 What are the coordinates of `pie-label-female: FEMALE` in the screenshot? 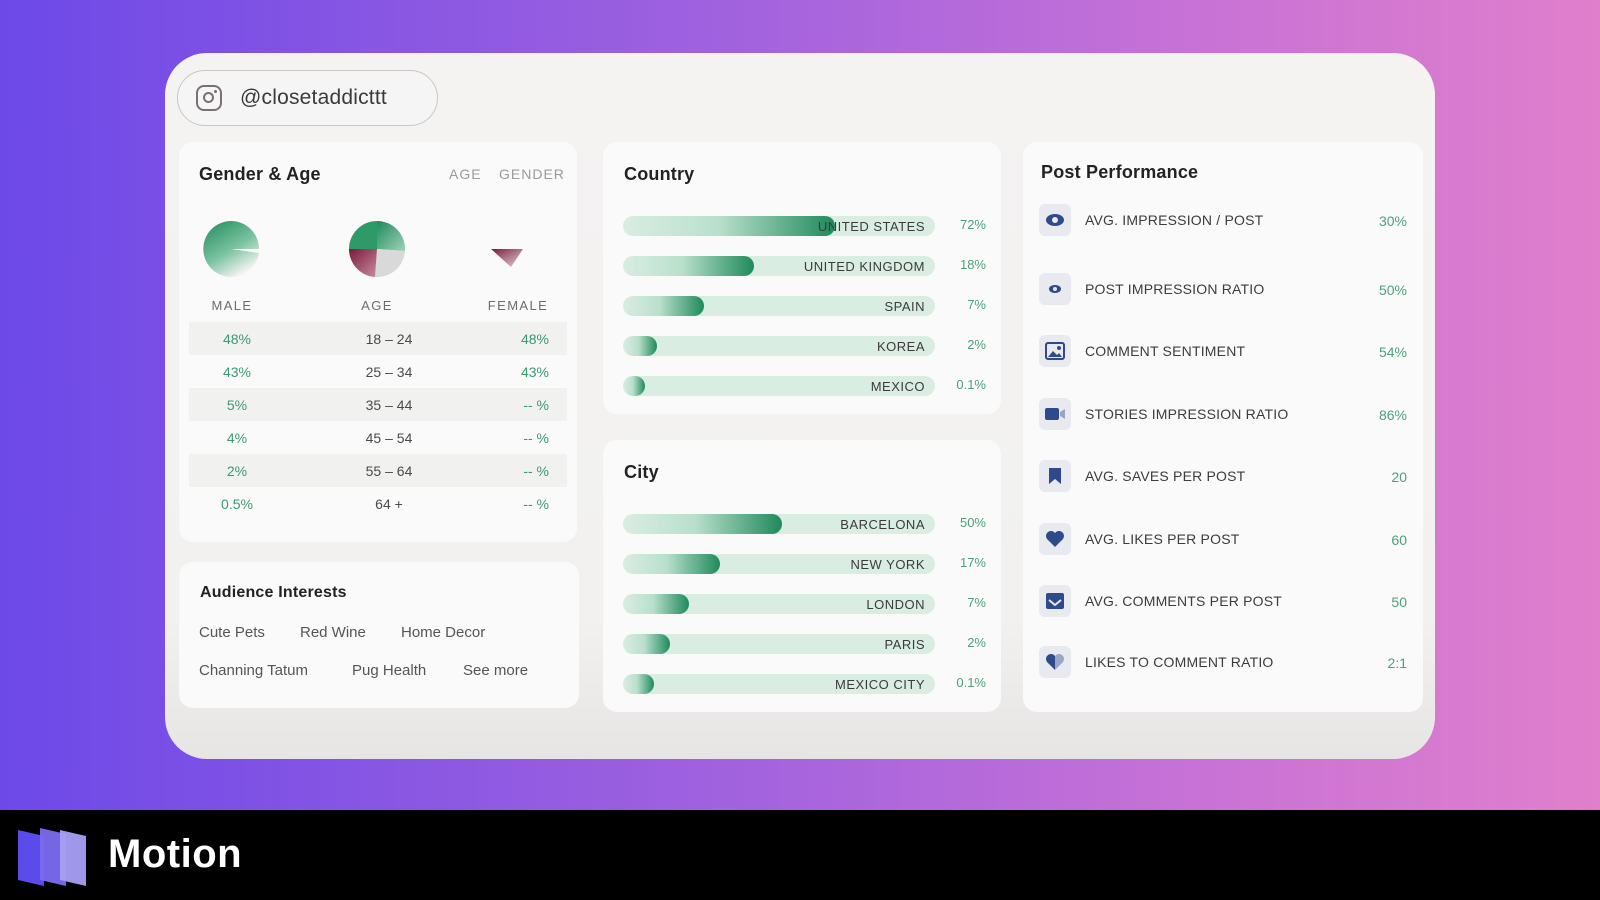 It's located at (518, 305).